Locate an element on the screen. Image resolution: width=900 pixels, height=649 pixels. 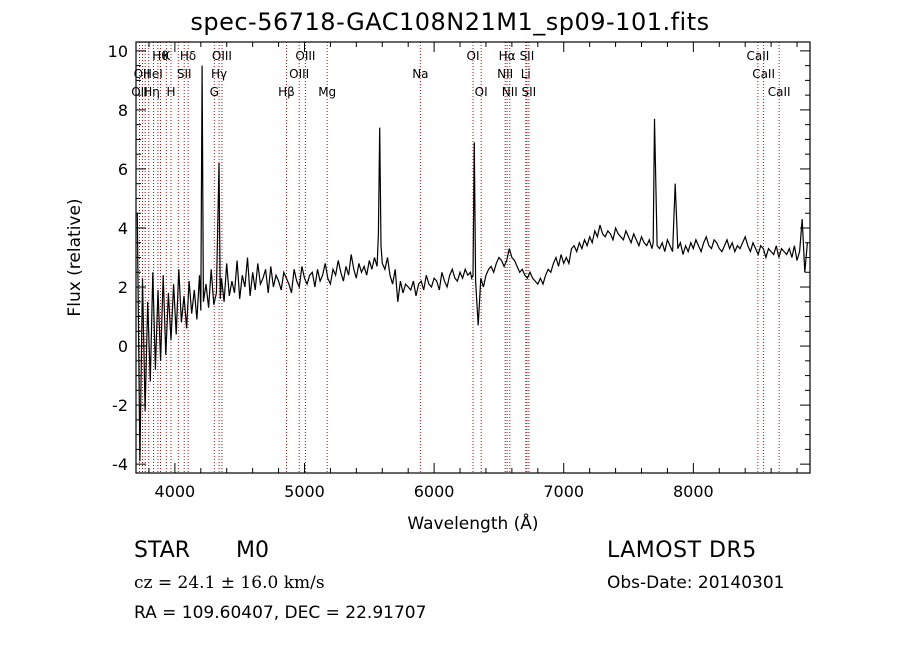
line-label: Hη is located at coordinates (151, 92).